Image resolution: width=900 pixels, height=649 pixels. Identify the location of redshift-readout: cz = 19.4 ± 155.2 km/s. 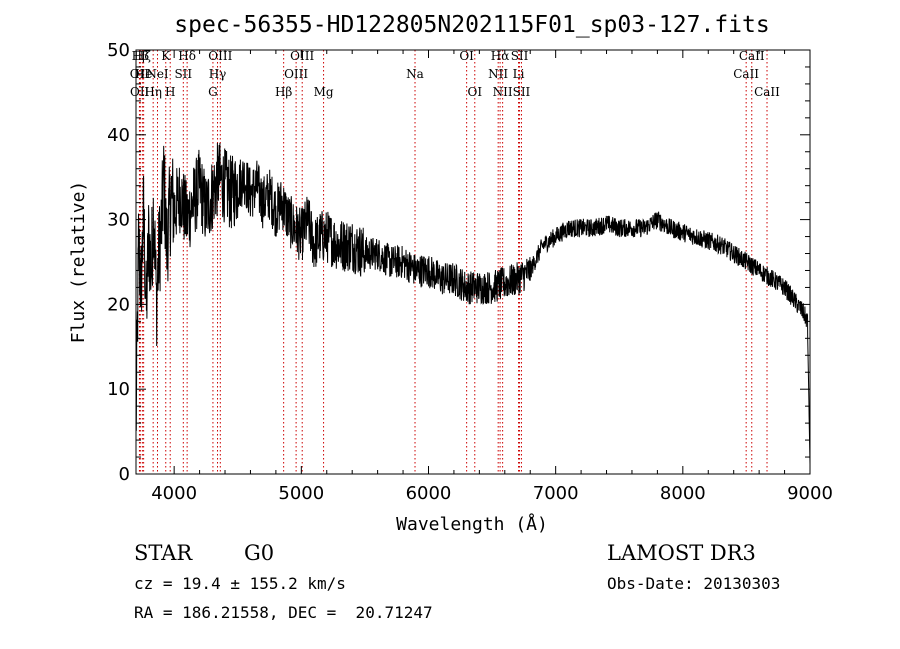
(240, 583).